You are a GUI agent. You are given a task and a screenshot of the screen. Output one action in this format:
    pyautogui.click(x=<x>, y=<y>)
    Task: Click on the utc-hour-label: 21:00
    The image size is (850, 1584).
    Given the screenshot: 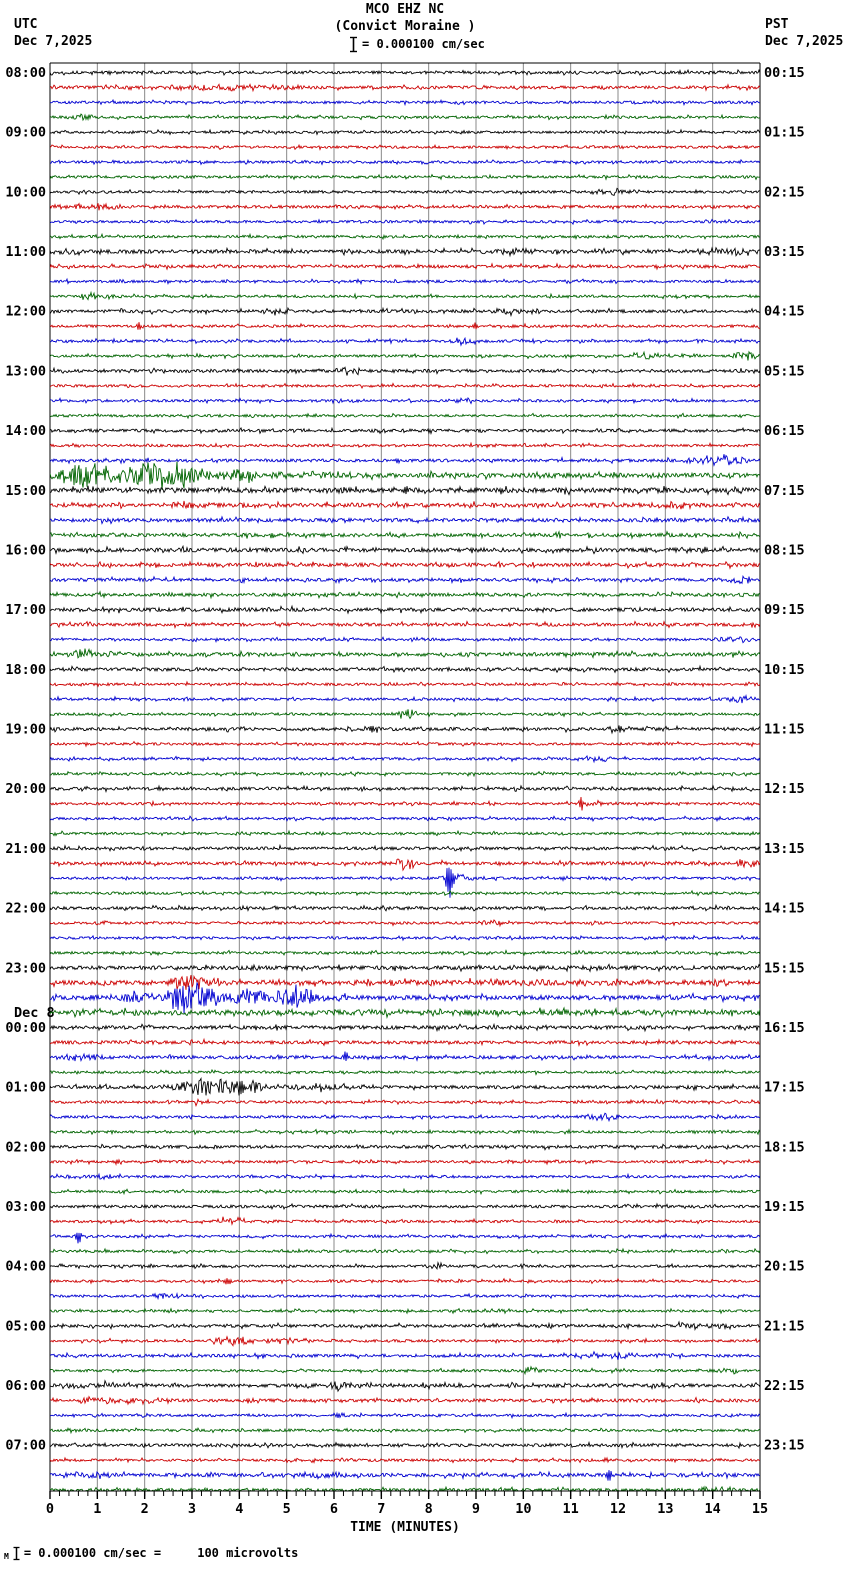 What is the action you would take?
    pyautogui.click(x=25, y=849)
    